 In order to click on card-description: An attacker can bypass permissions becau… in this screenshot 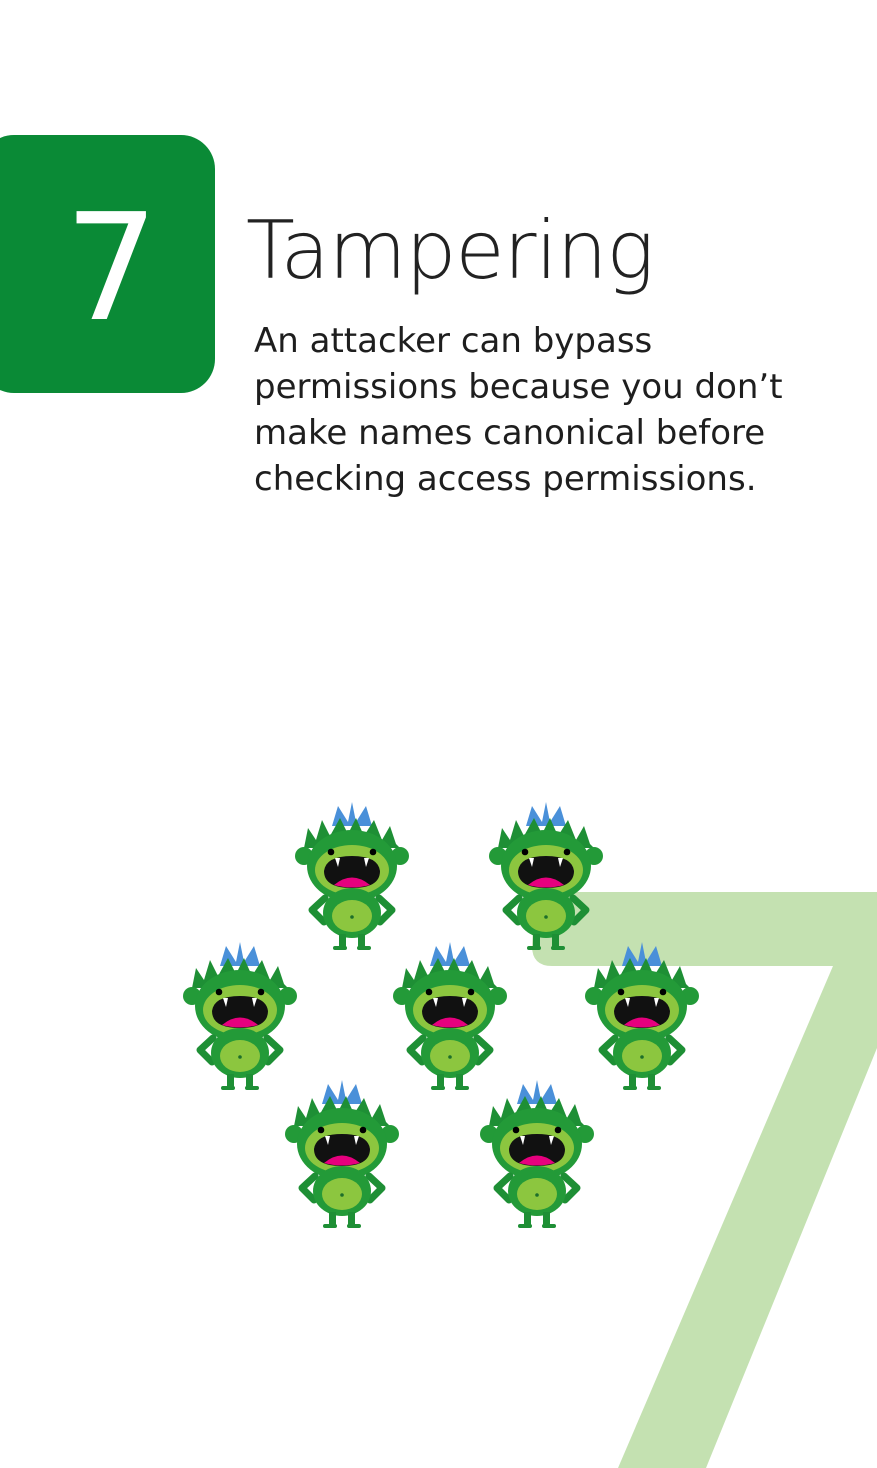, I will do `click(518, 410)`.